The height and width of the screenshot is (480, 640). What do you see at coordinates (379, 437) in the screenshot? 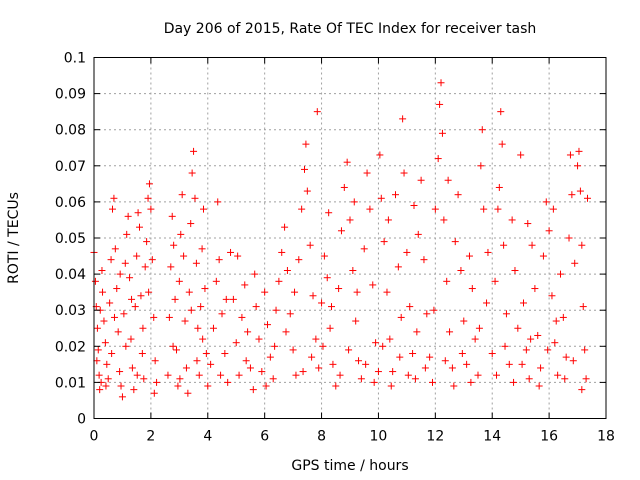
I see `x-tick-label: 10` at bounding box center [379, 437].